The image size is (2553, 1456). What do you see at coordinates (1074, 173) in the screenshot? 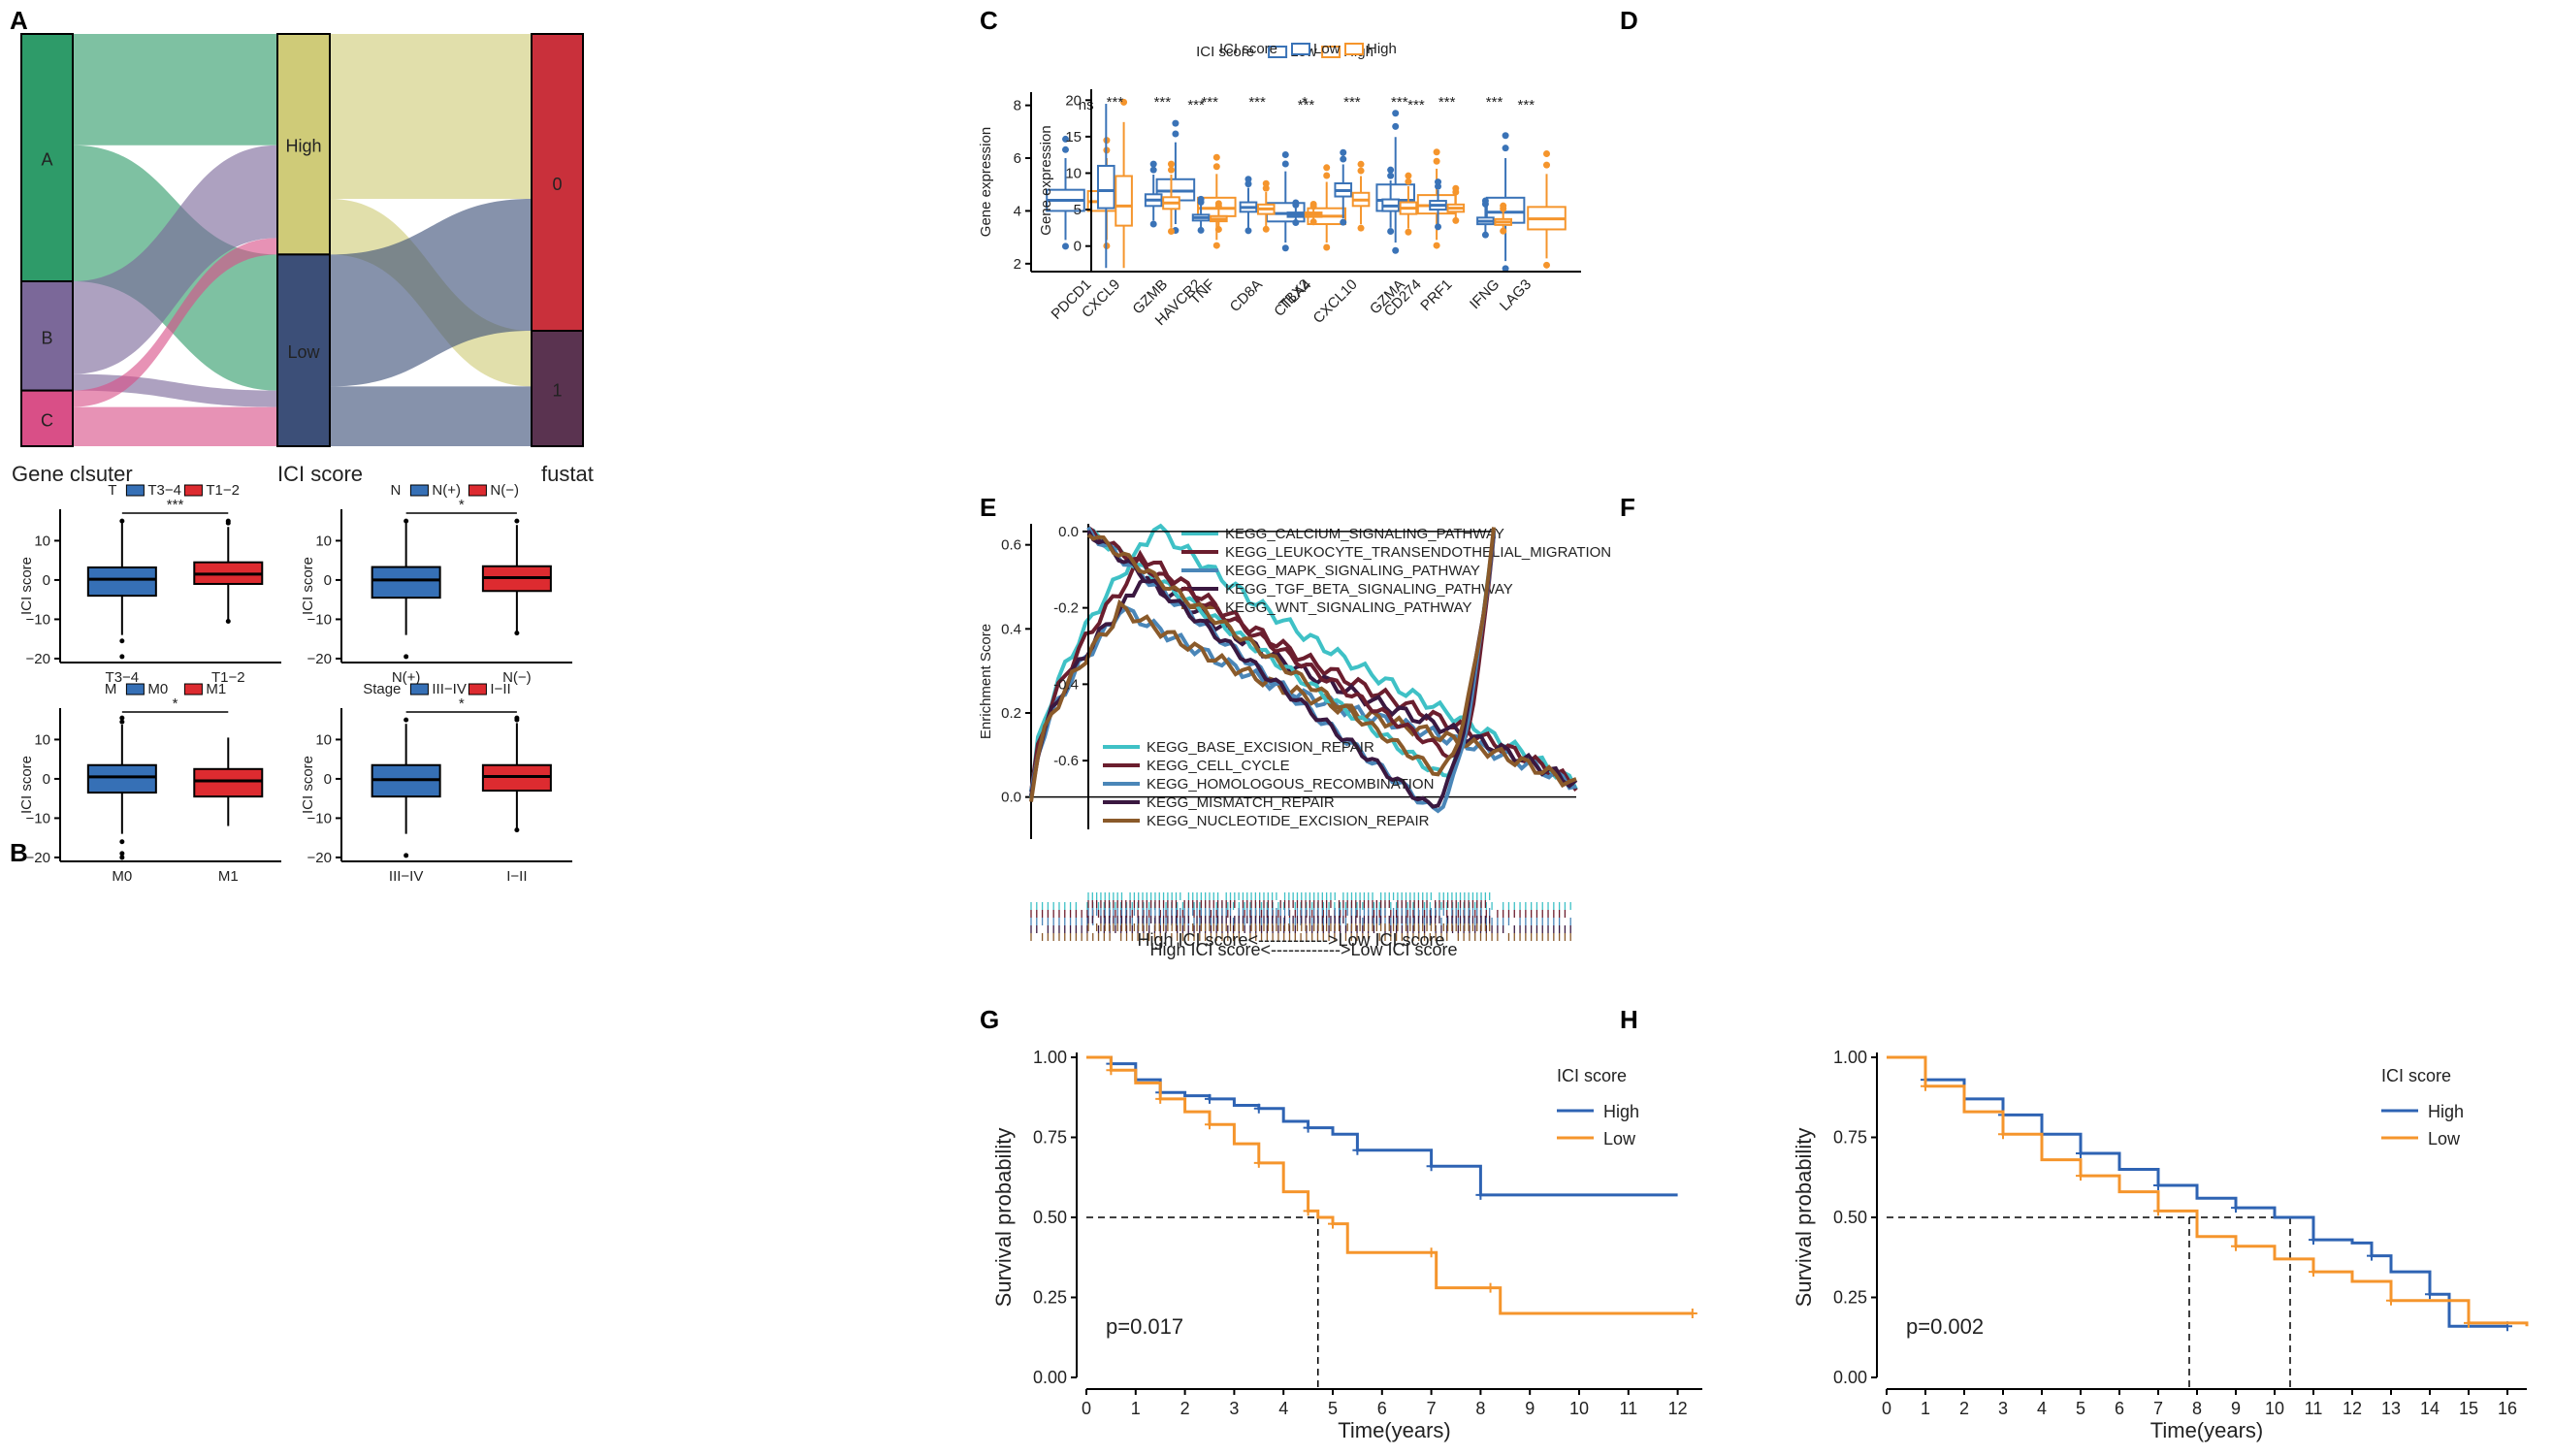
I see `y-tick-label: 10` at bounding box center [1074, 173].